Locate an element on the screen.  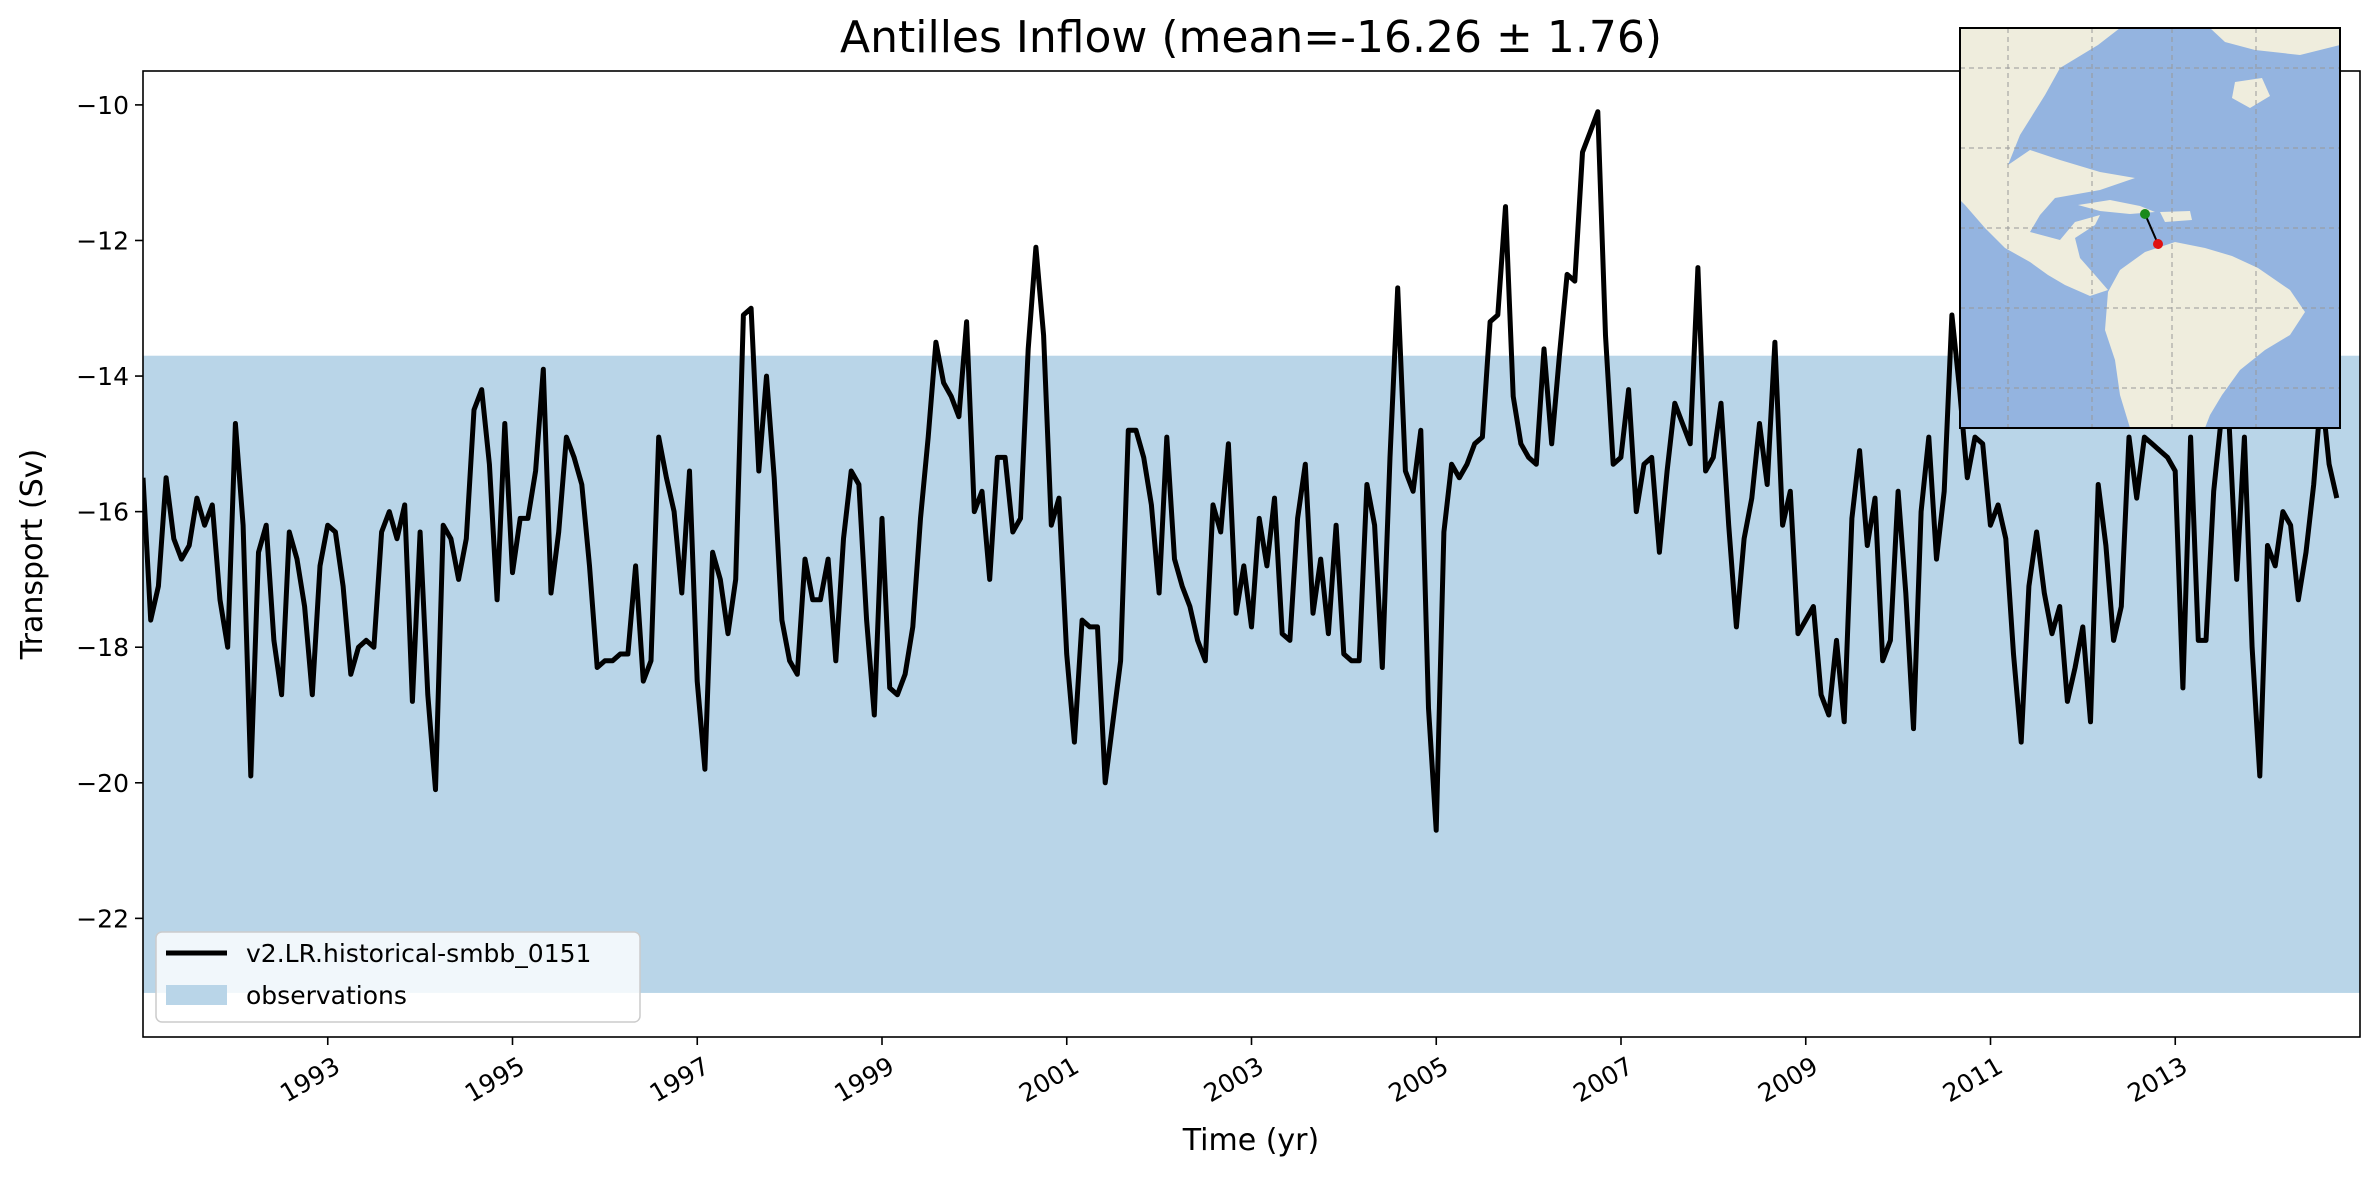
y-tick-label: −22 is located at coordinates (102, 918).